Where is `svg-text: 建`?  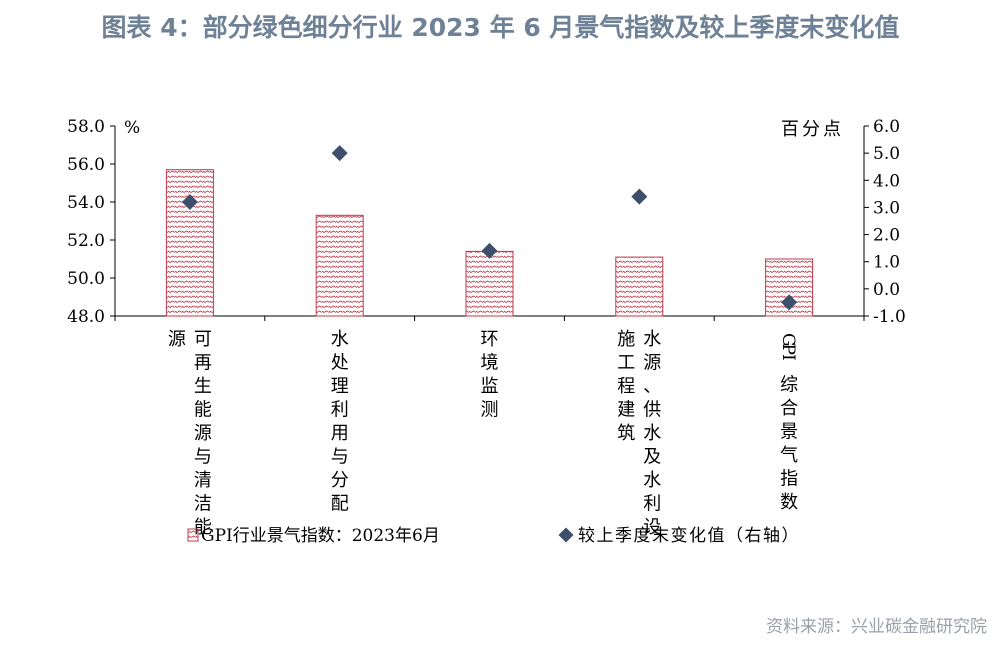 svg-text: 建 is located at coordinates (626, 410).